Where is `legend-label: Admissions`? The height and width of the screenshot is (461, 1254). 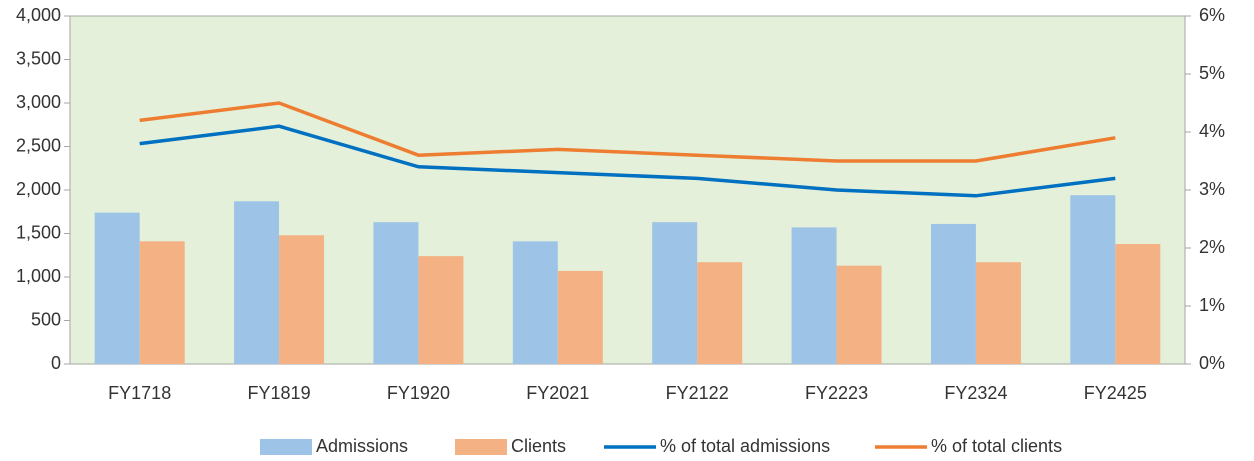
legend-label: Admissions is located at coordinates (362, 446).